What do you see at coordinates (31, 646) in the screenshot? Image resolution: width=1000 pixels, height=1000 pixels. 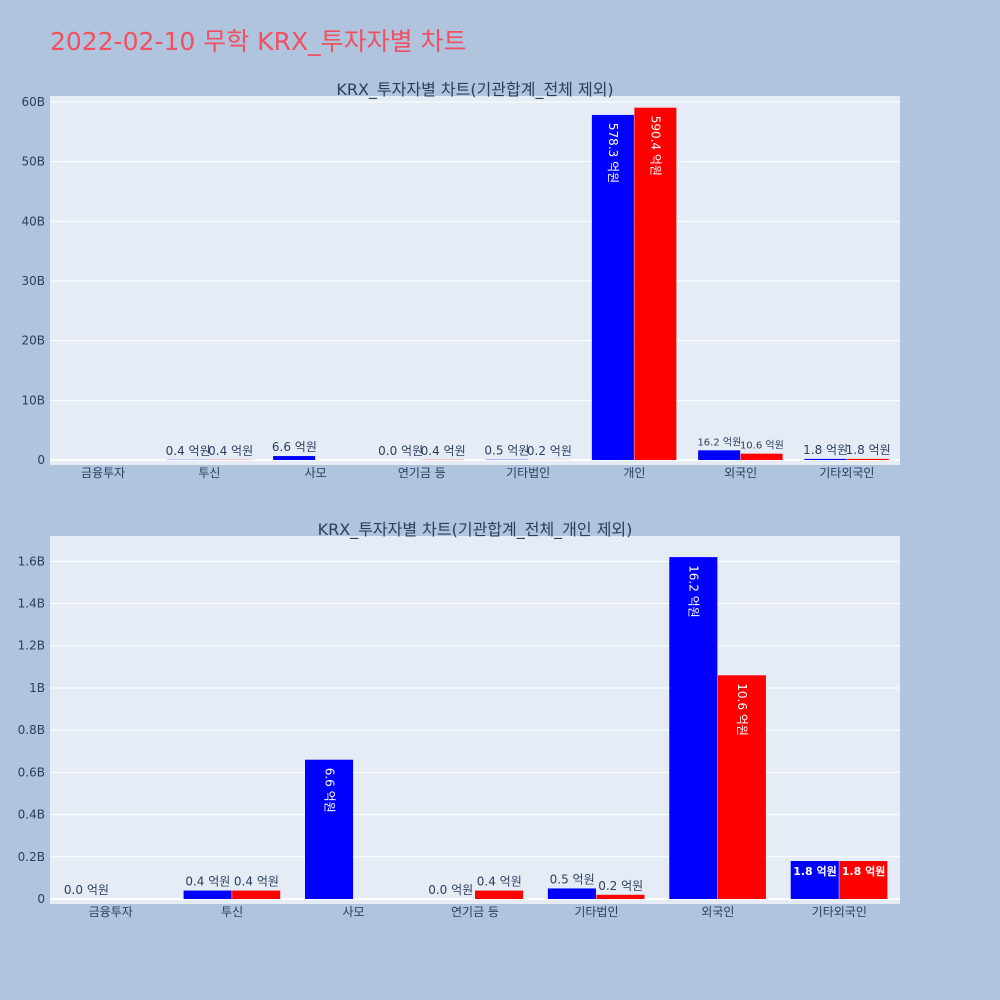 I see `y-tick-label: 1.2B` at bounding box center [31, 646].